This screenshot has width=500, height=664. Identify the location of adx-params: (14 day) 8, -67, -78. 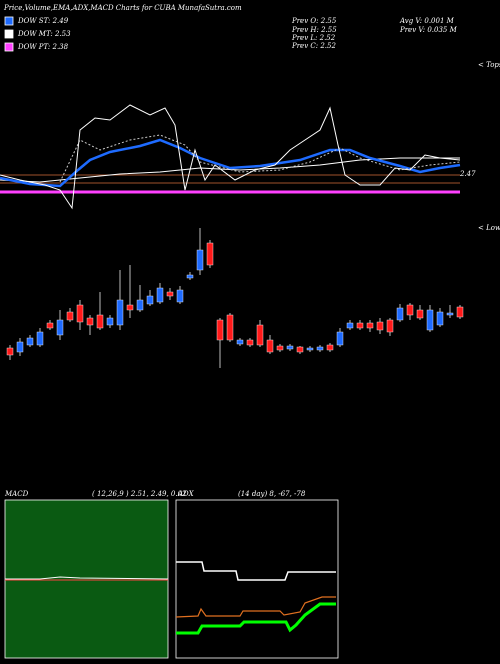
(272, 494).